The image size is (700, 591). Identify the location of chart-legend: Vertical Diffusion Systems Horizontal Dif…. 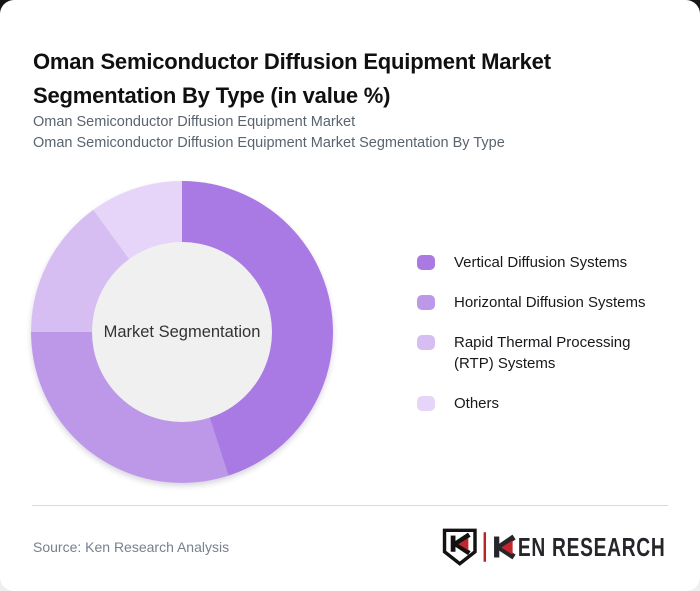
(541, 333).